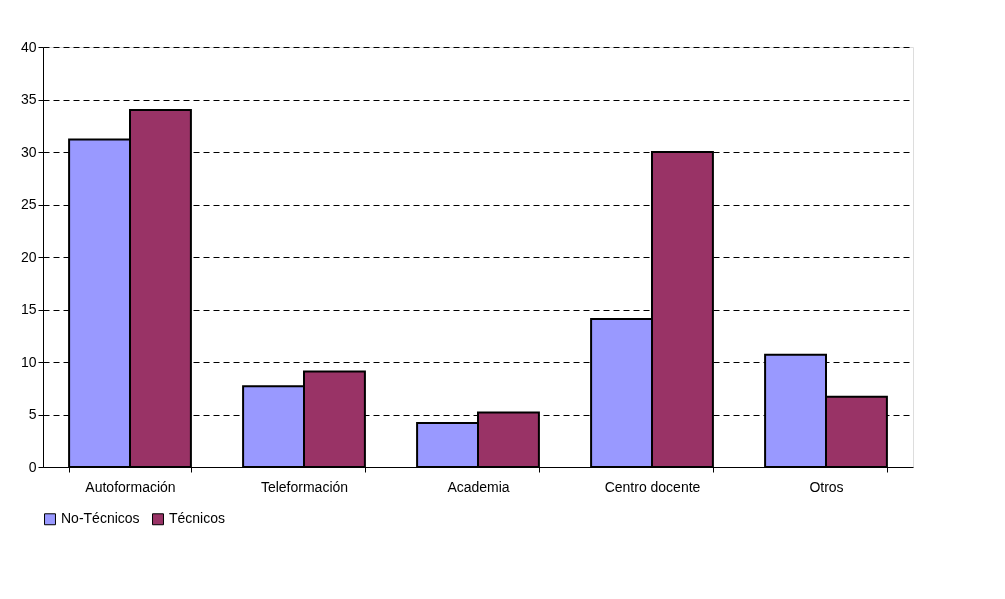 The height and width of the screenshot is (599, 1005). What do you see at coordinates (304, 486) in the screenshot?
I see `x-tick-label: Teleformación` at bounding box center [304, 486].